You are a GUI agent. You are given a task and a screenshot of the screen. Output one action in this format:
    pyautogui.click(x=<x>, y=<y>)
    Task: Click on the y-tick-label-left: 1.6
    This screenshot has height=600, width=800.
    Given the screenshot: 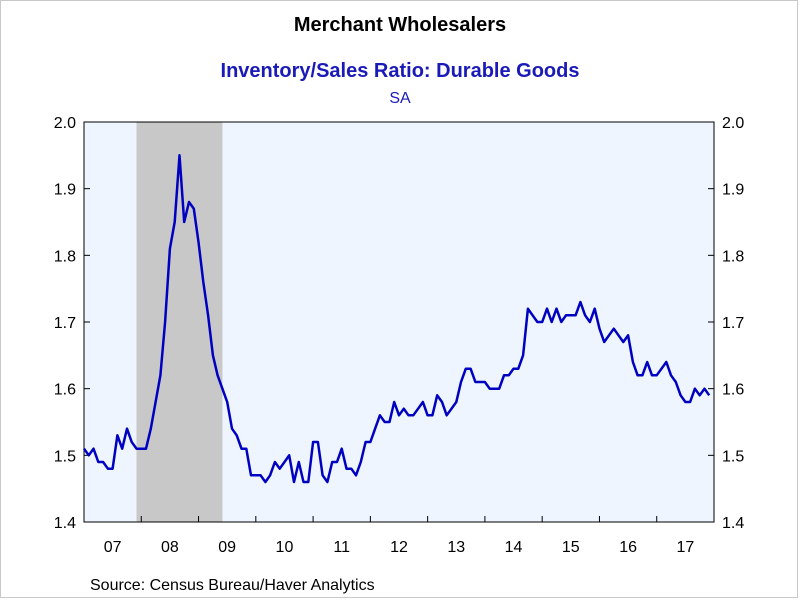 What is the action you would take?
    pyautogui.click(x=65, y=390)
    